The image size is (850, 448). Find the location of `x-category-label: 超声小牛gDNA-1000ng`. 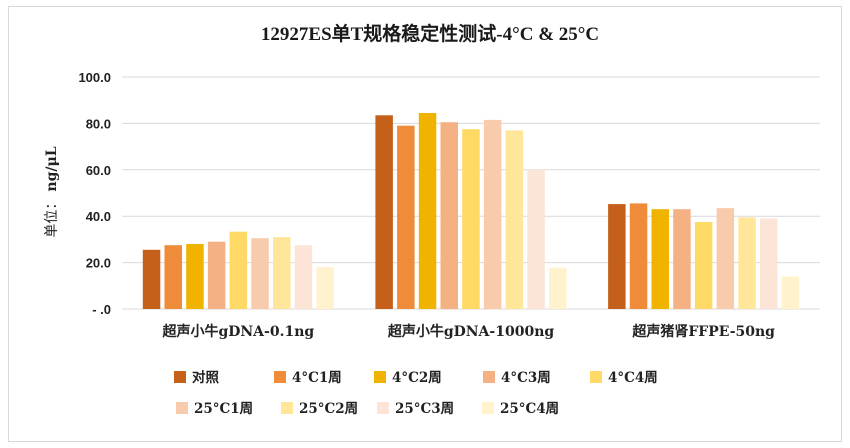

x-category-label: 超声小牛gDNA-1000ng is located at coordinates (471, 331).